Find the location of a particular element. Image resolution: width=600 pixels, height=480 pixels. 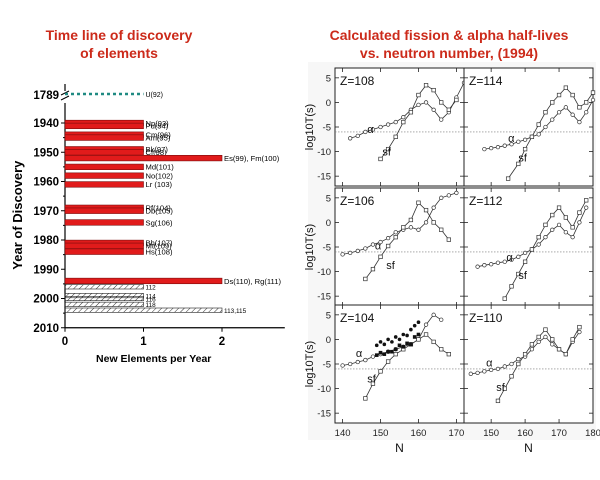

x-tick-label: 1 is located at coordinates (143, 342).